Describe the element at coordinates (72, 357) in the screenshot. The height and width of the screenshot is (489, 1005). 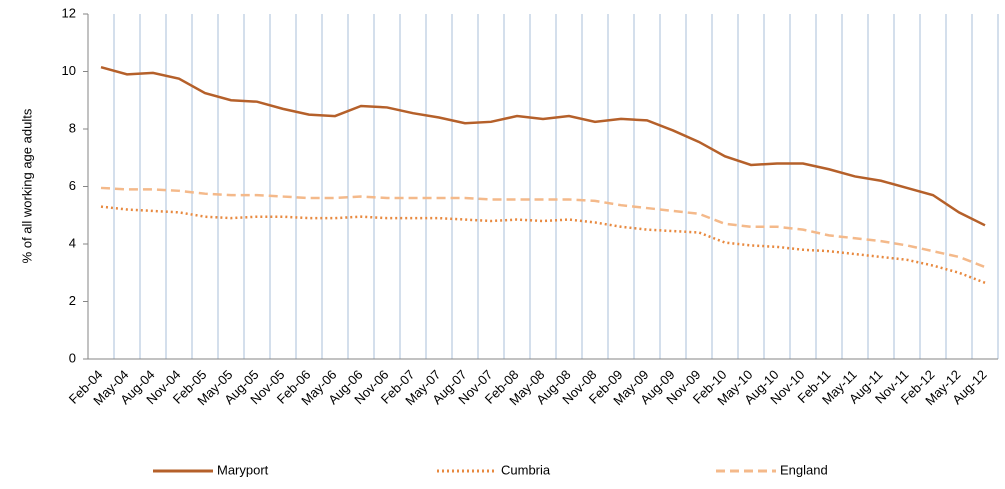
I see `y-tick-label: 0` at that location.